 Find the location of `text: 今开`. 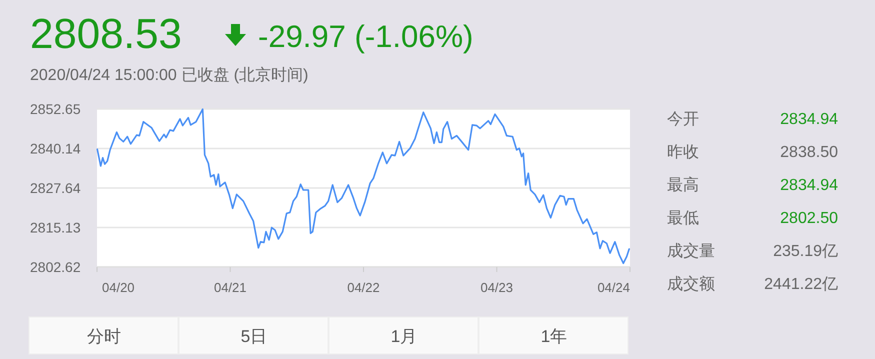

text: 今开 is located at coordinates (683, 119).